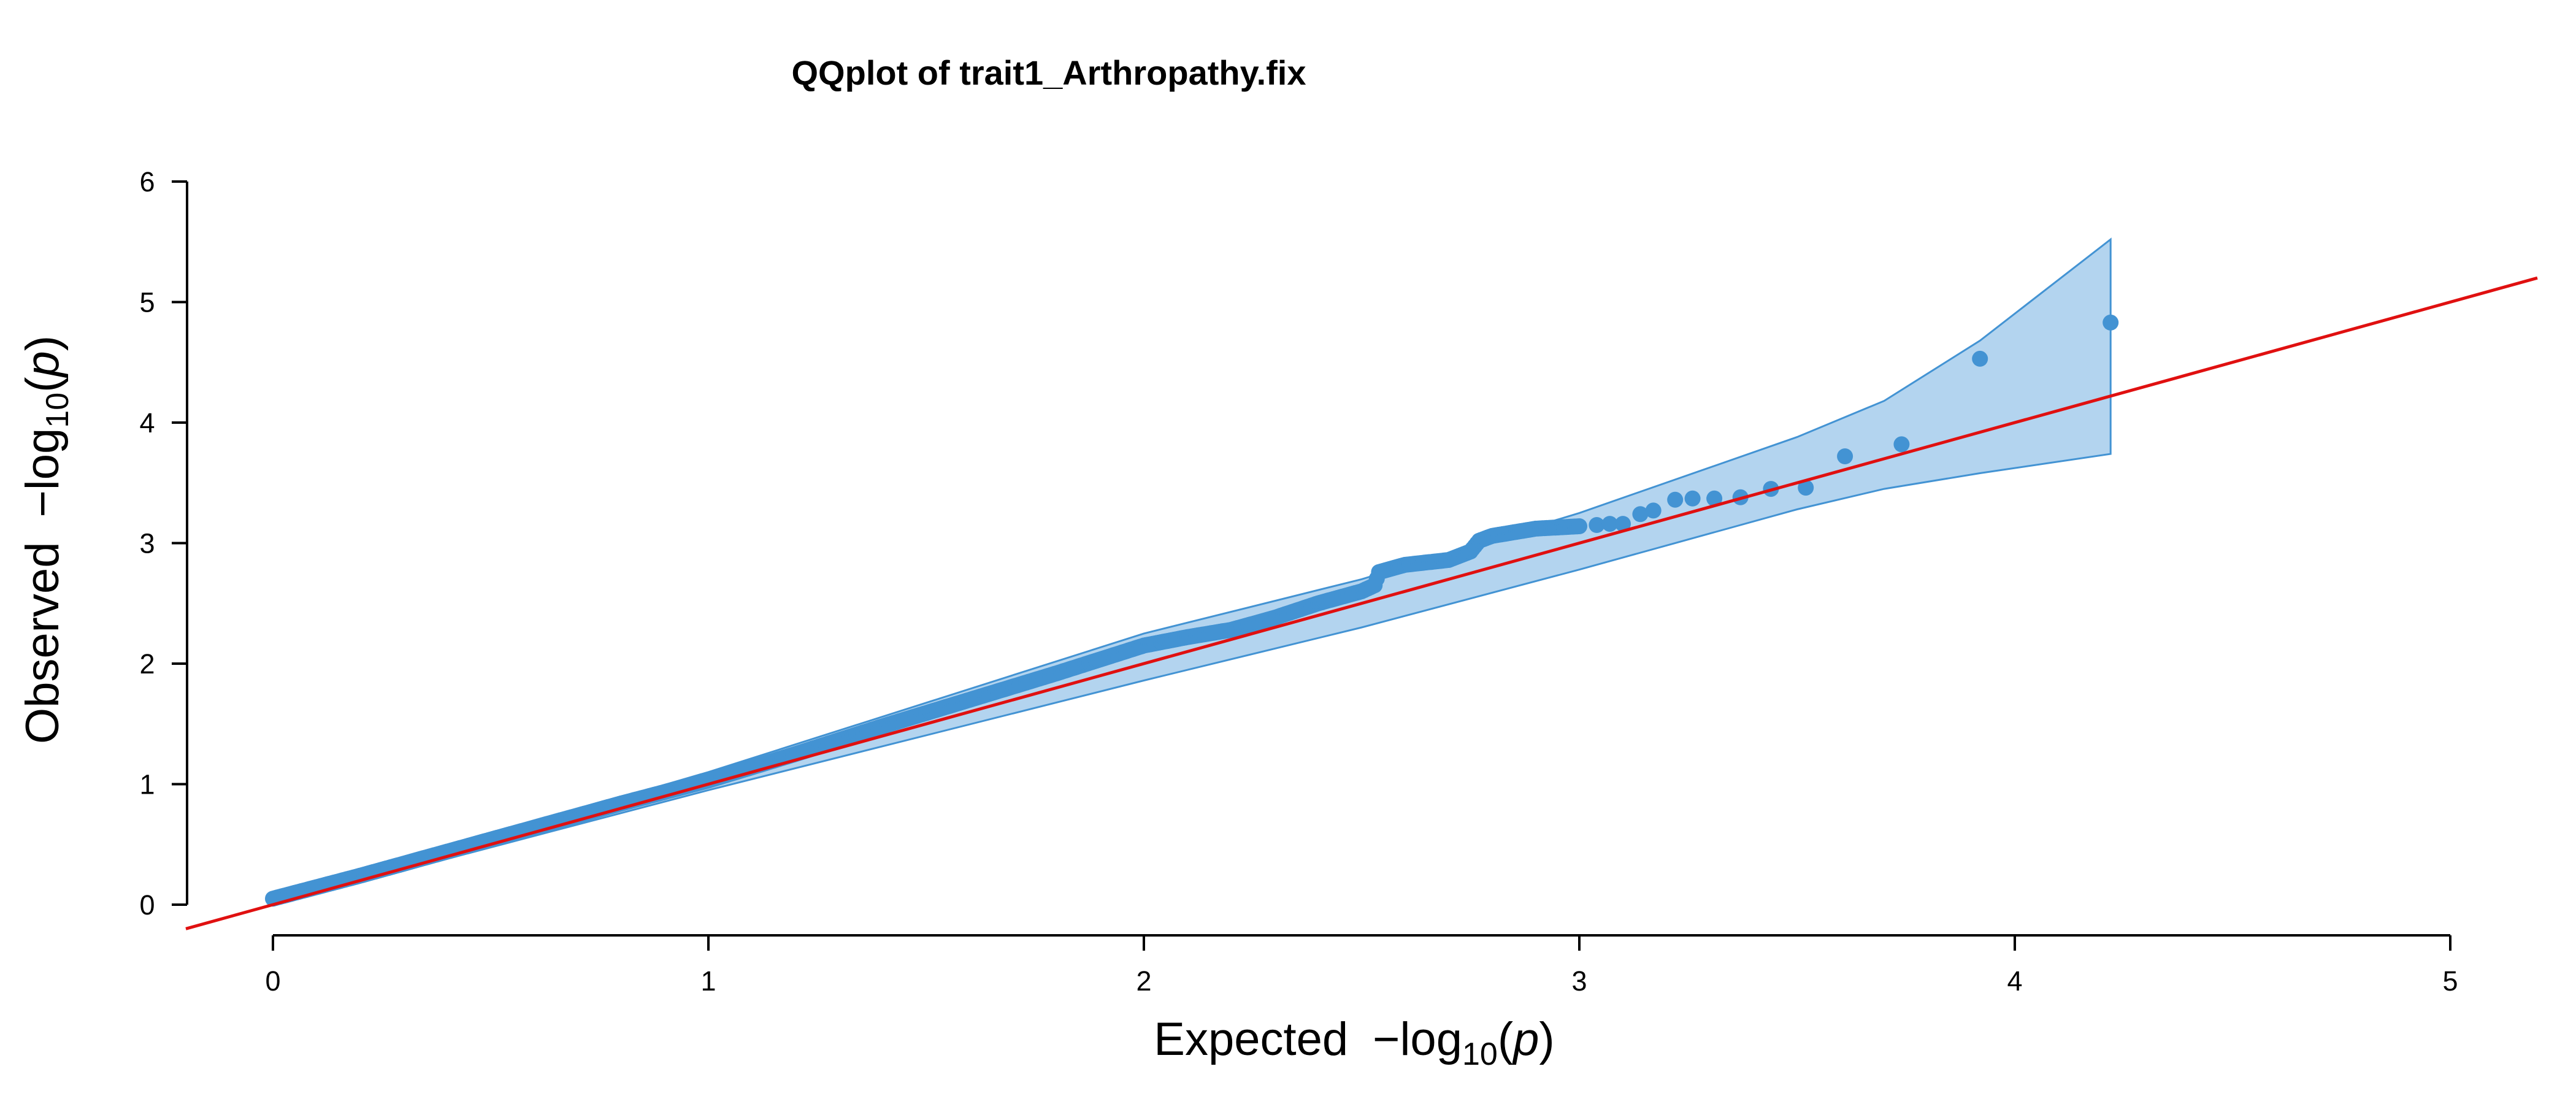 This screenshot has width=2576, height=1104. Describe the element at coordinates (147, 181) in the screenshot. I see `y-tick-label: 6` at that location.